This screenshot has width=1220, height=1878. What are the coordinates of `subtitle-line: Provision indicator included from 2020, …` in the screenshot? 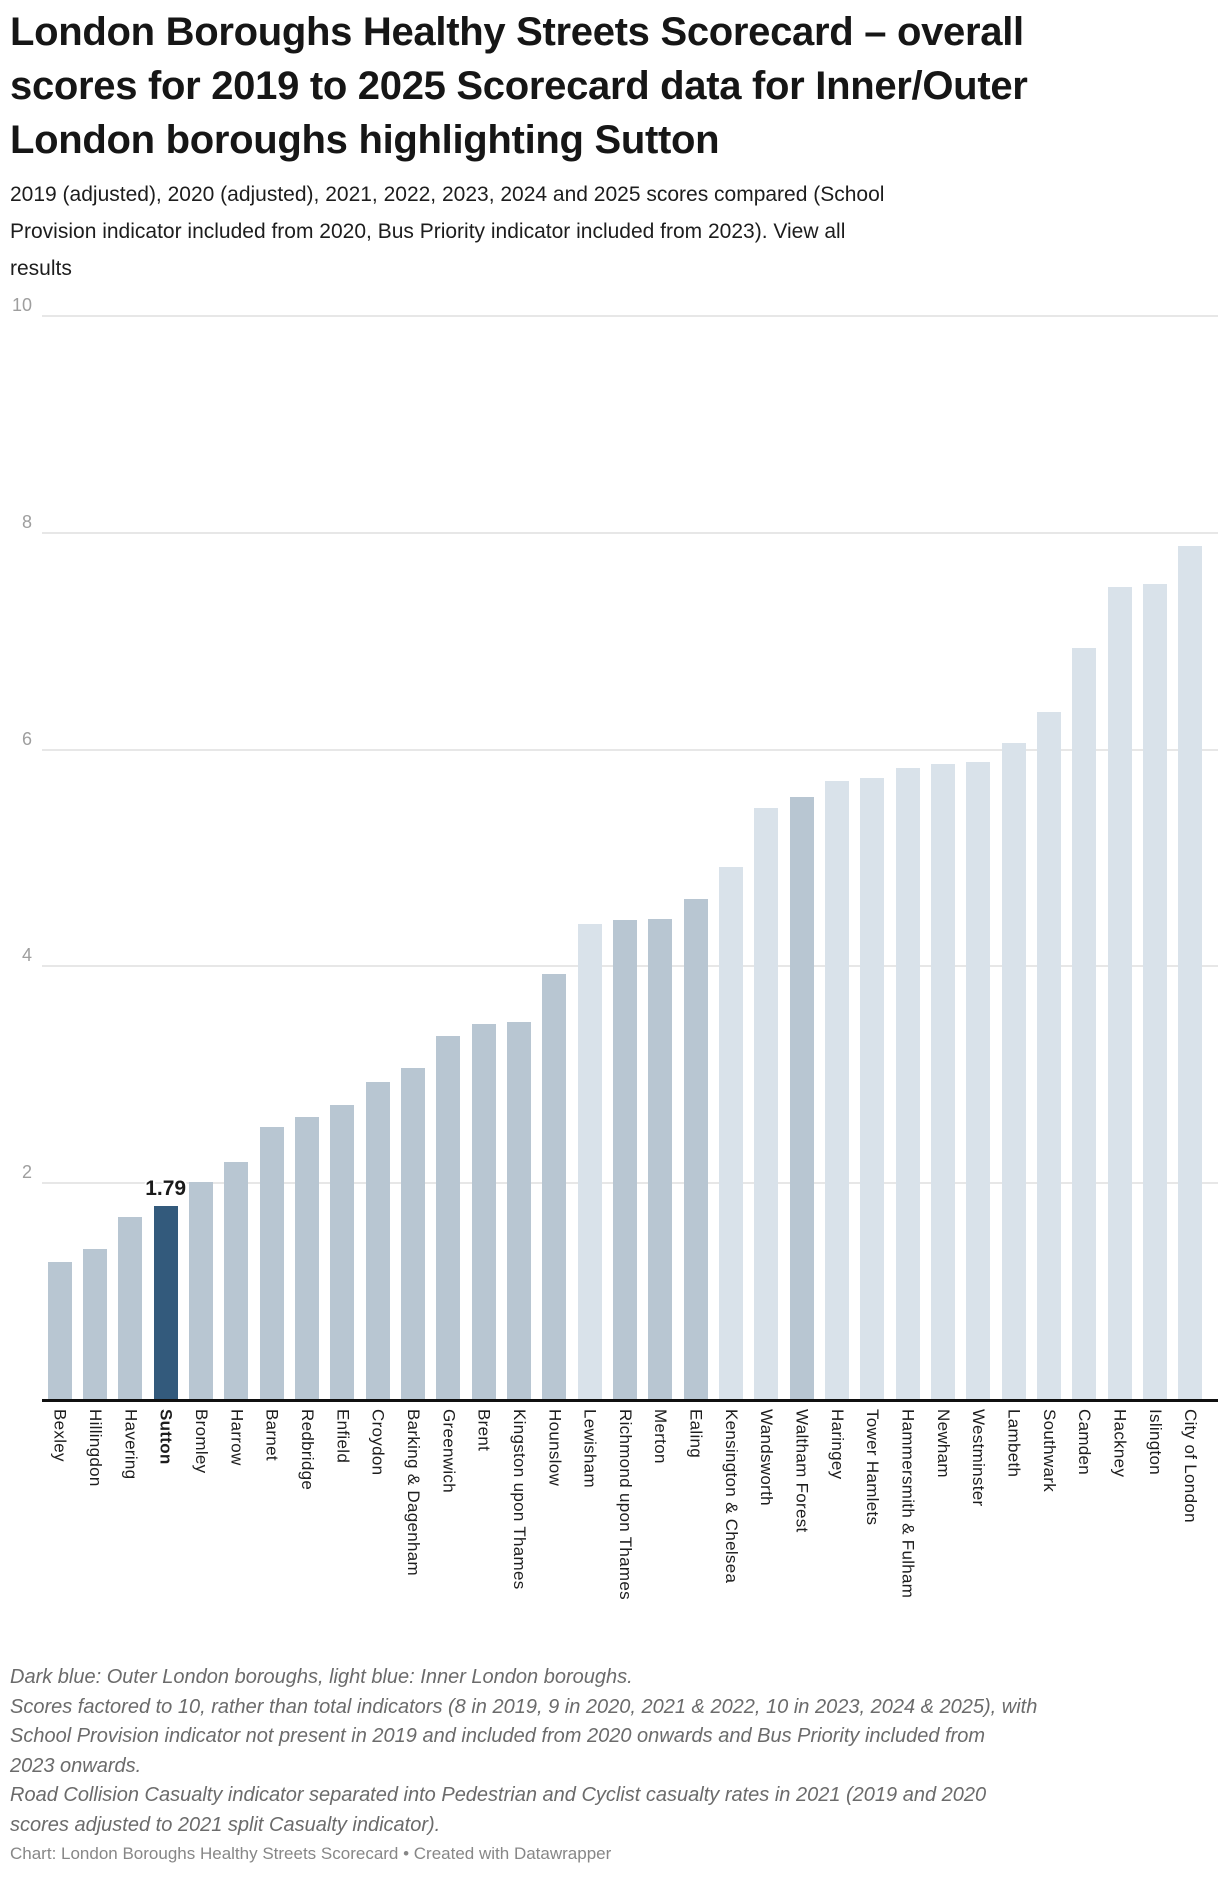 It's located at (610, 231).